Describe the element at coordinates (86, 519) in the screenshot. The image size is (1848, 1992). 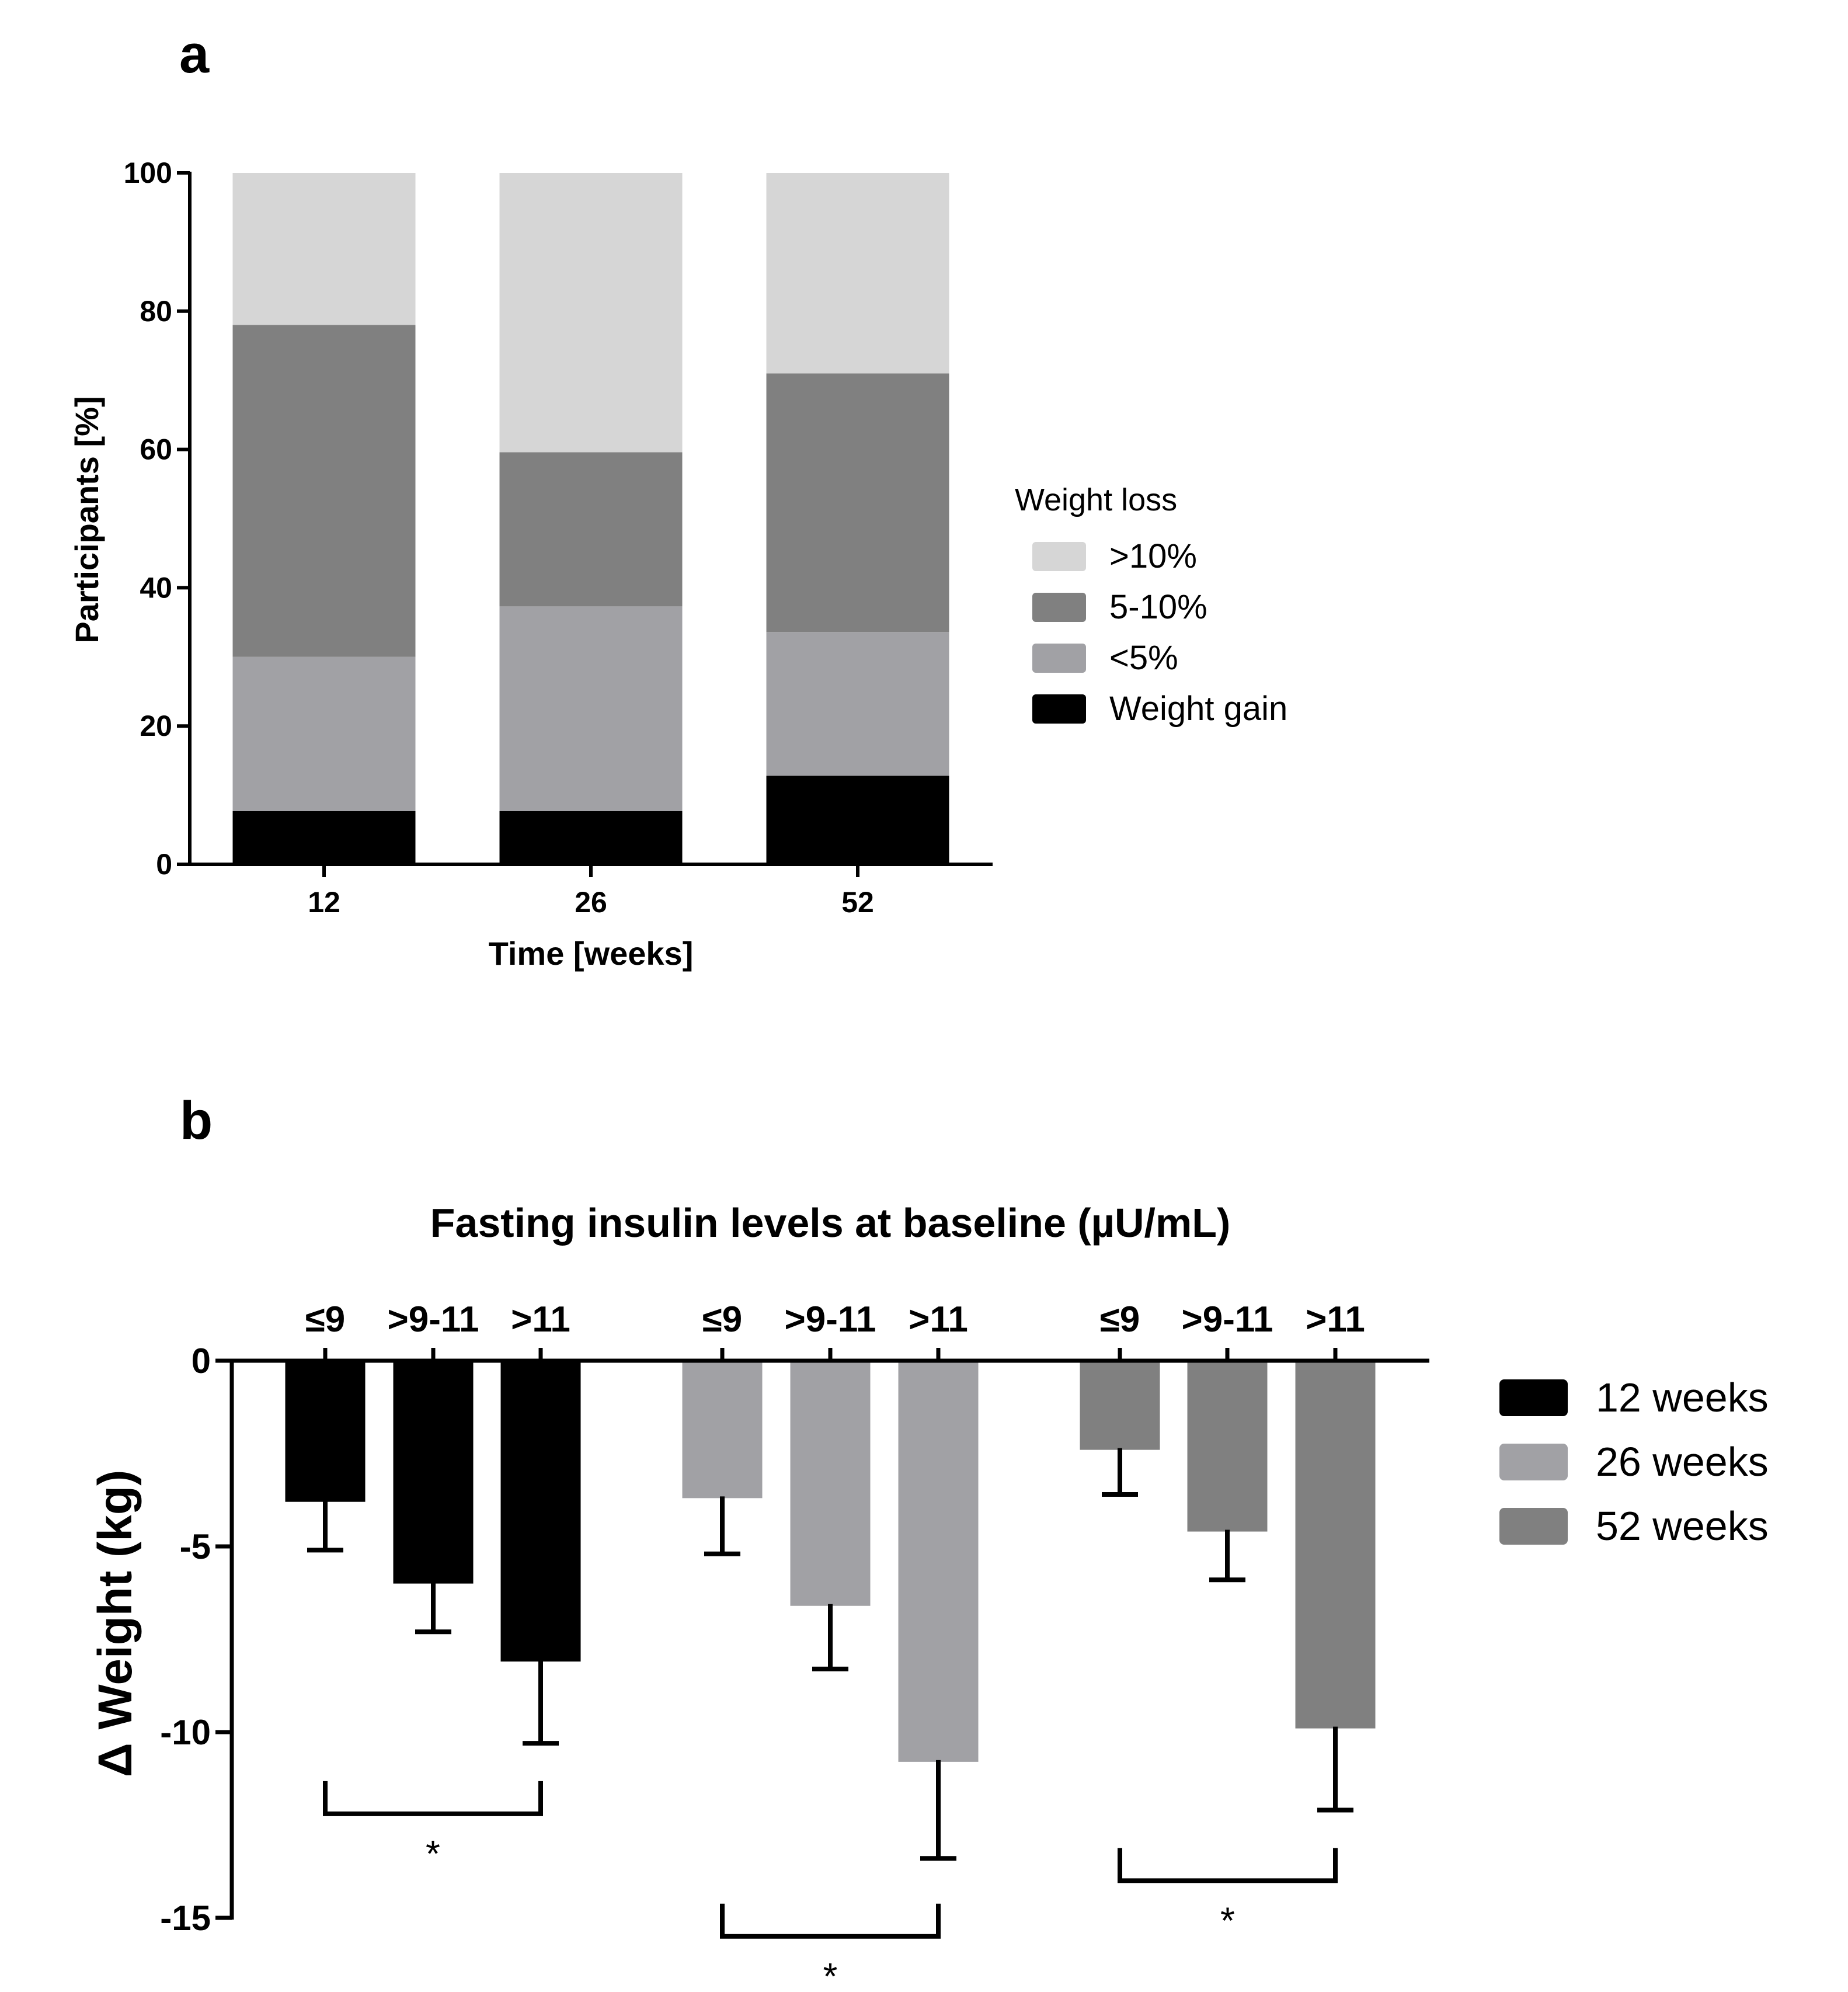
I see `panel-a-y-axis-title: Participants [%]` at that location.